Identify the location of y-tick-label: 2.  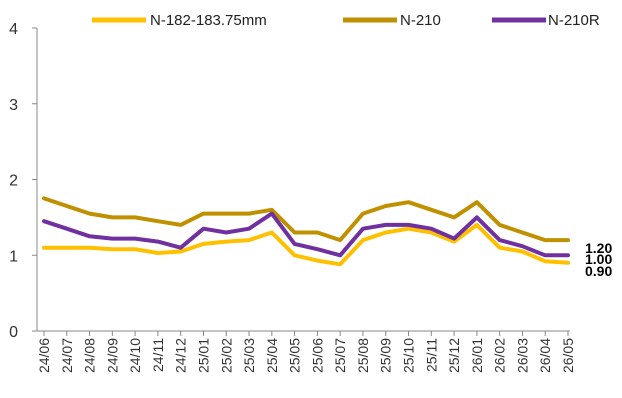
(13, 181).